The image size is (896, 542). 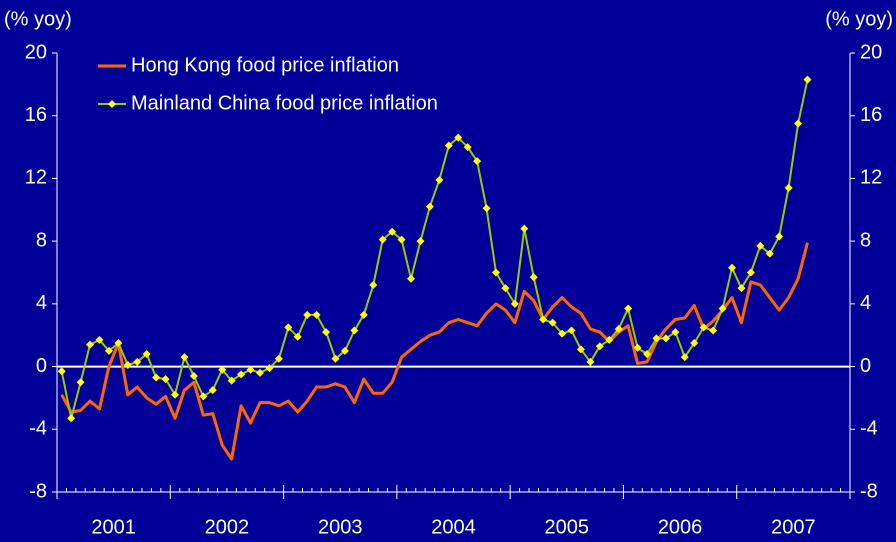 What do you see at coordinates (227, 527) in the screenshot?
I see `x-tick-label: 2002` at bounding box center [227, 527].